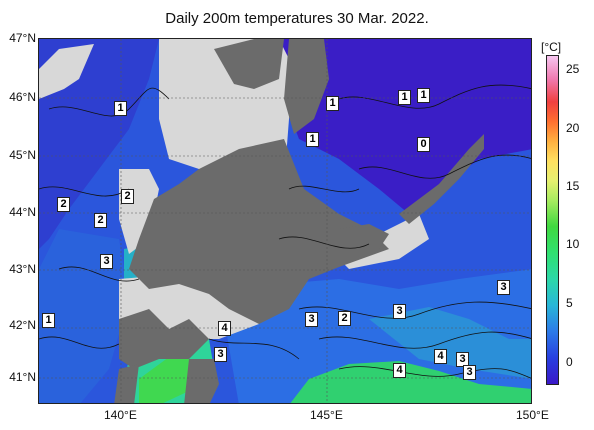 This screenshot has height=430, width=594. Describe the element at coordinates (22, 269) in the screenshot. I see `lat-label-43: 43°N` at that location.